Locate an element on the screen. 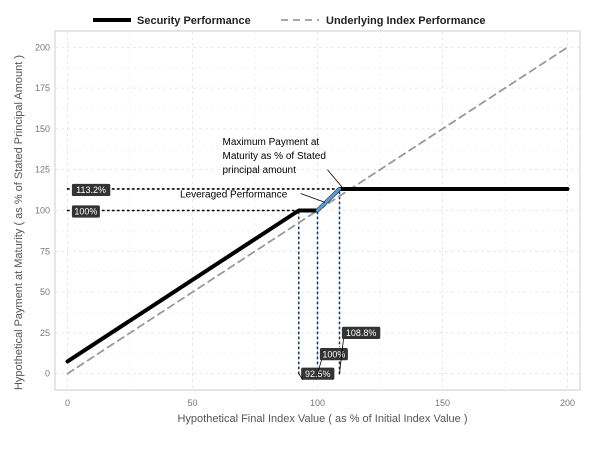 The height and width of the screenshot is (450, 600). y-tick-label: 0 is located at coordinates (47, 374).